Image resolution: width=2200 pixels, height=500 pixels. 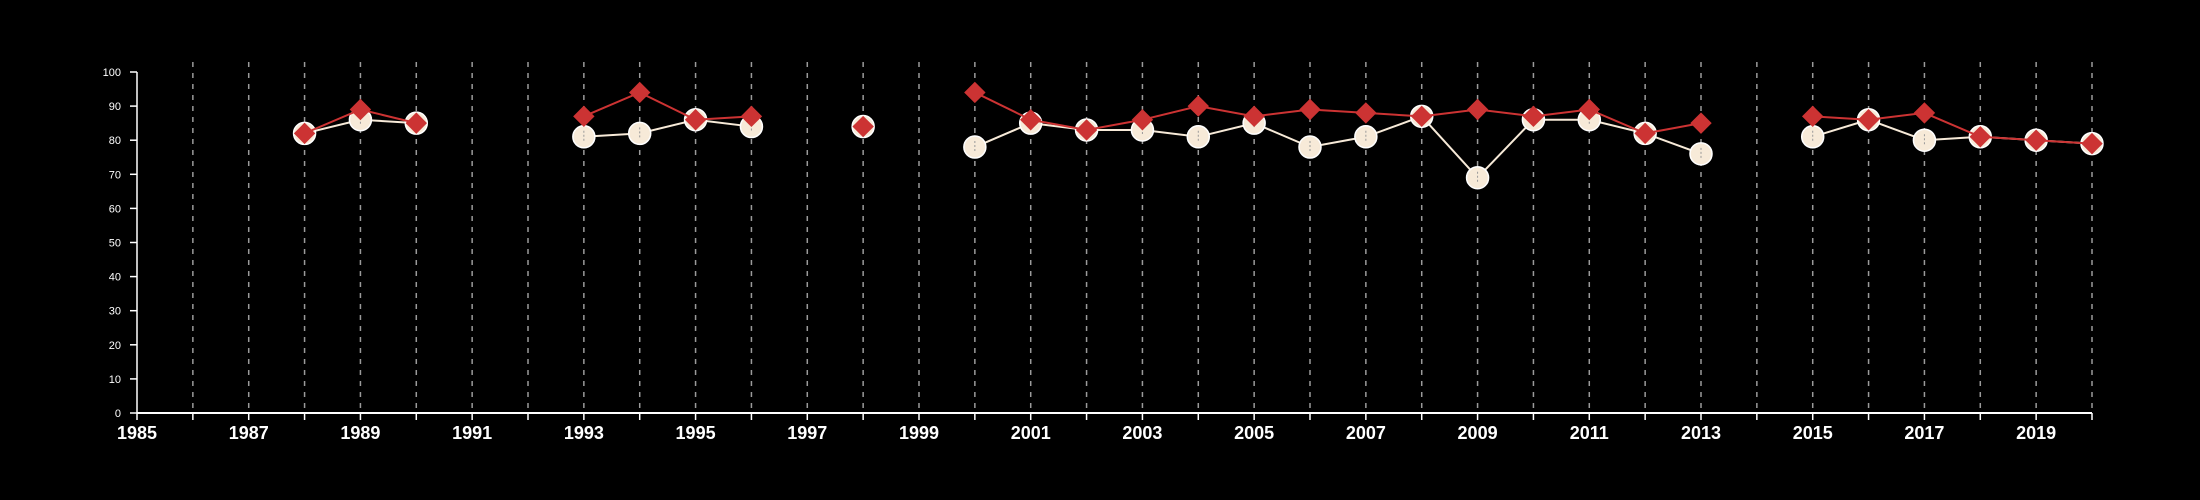 I want to click on y-tick-label: 20, so click(x=115, y=346).